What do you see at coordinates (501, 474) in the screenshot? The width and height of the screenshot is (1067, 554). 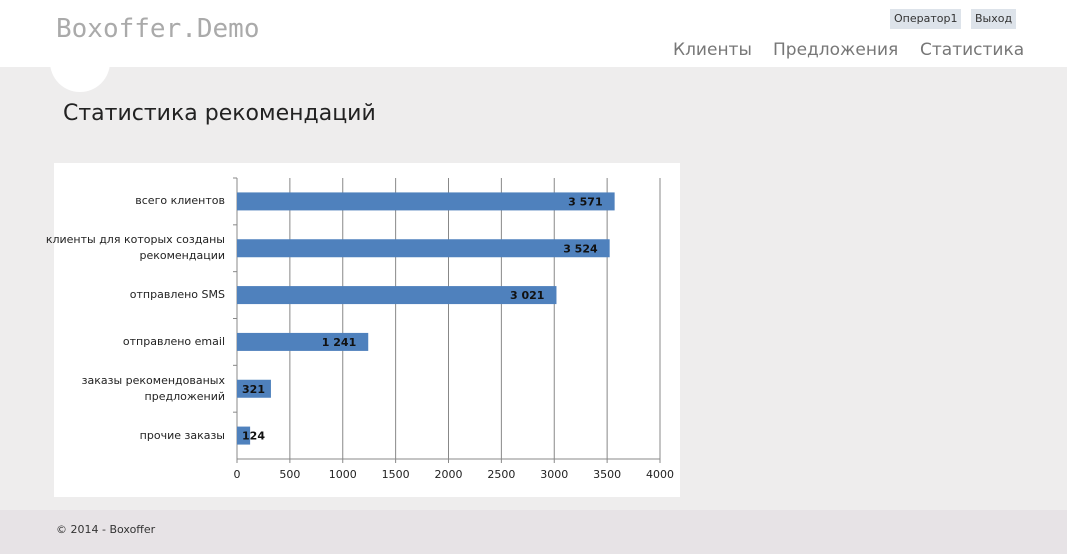 I see `x-tick-label: 2500` at bounding box center [501, 474].